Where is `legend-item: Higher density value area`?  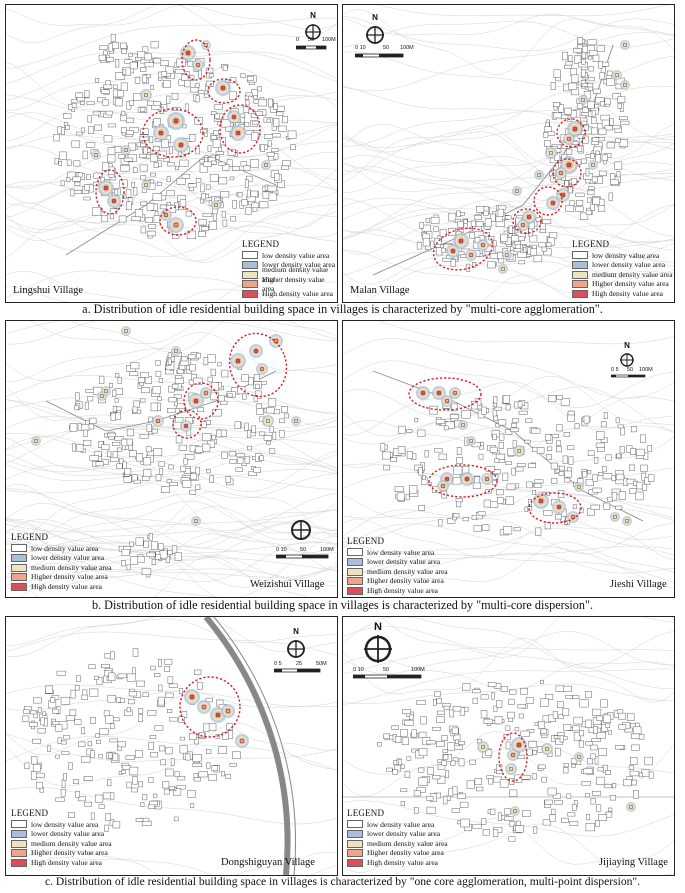 legend-item: Higher density value area is located at coordinates (397, 581).